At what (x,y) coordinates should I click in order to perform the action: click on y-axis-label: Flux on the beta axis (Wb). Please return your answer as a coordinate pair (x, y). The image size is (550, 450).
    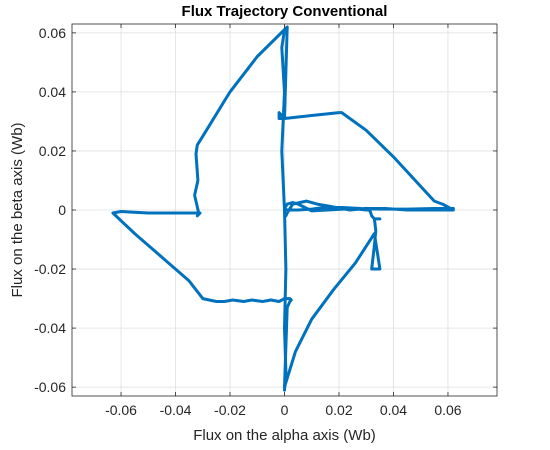
    Looking at the image, I should click on (17, 209).